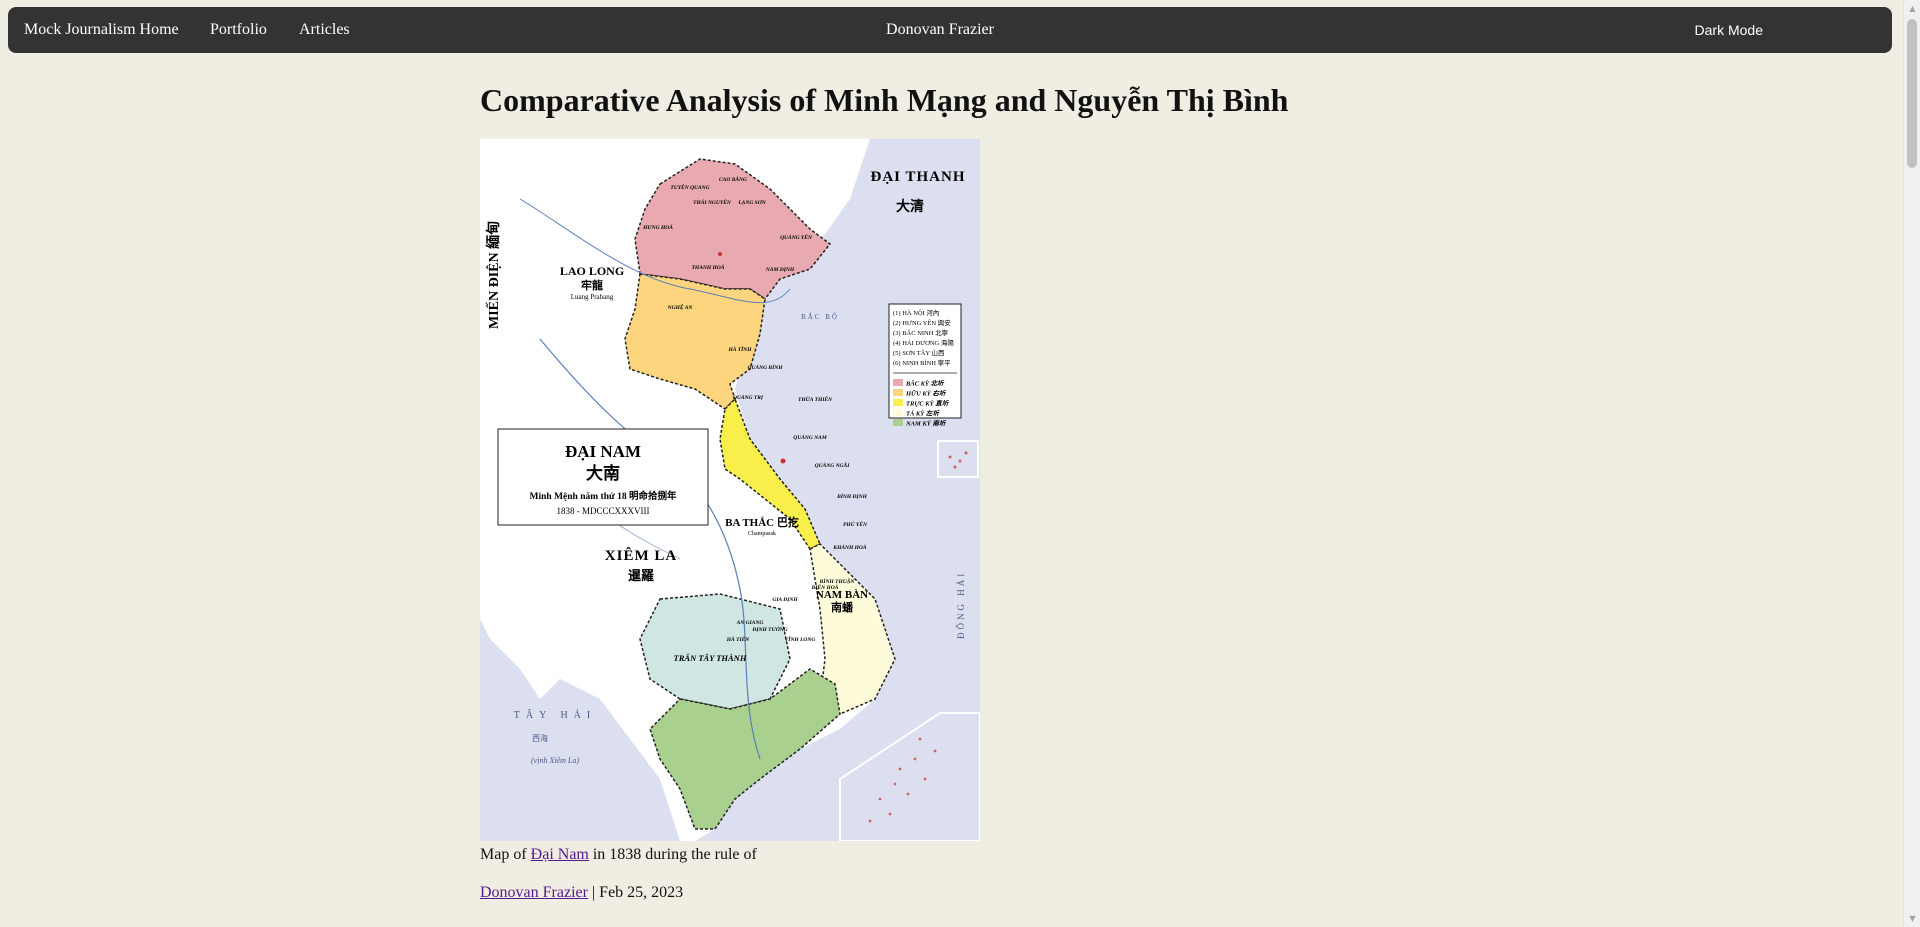 This screenshot has height=927, width=1920. What do you see at coordinates (603, 511) in the screenshot?
I see `map-year: 1838 - MDCCCXXXVIII` at bounding box center [603, 511].